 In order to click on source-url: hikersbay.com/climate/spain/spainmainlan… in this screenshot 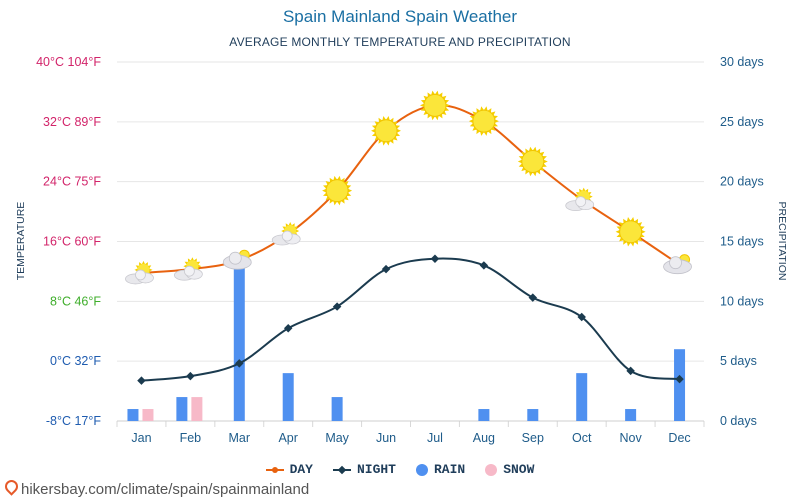, I will do `click(165, 489)`.